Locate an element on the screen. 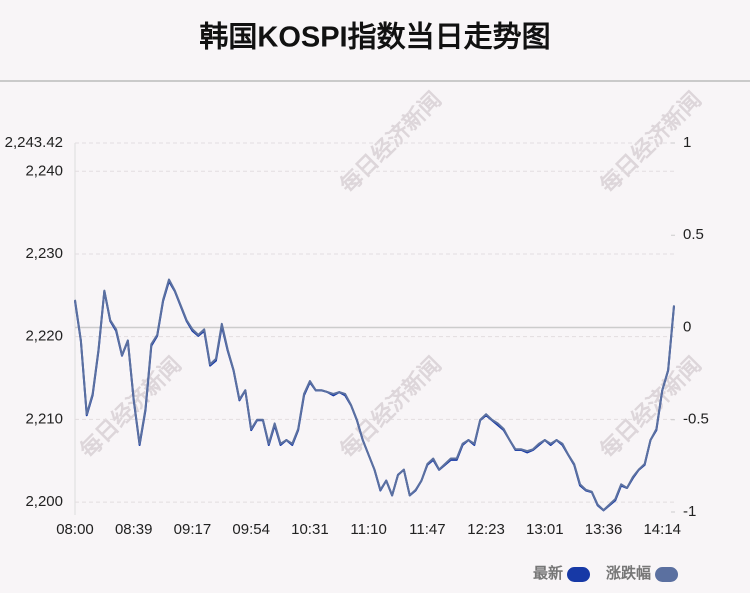  x-tick-label: 13:36 is located at coordinates (604, 529).